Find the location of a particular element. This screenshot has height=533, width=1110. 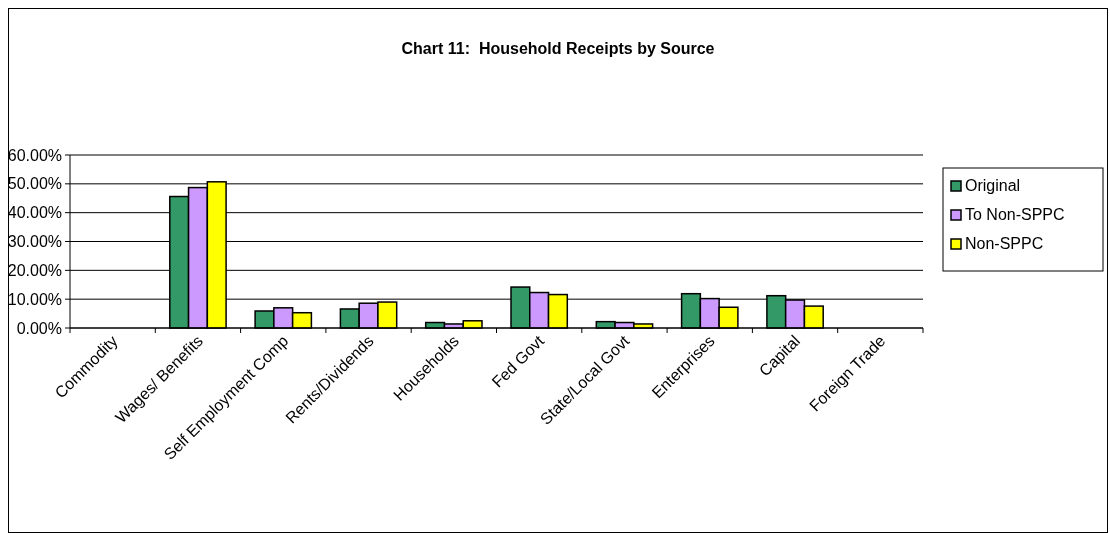

y-tick-label: 10.00% is located at coordinates (34, 299).